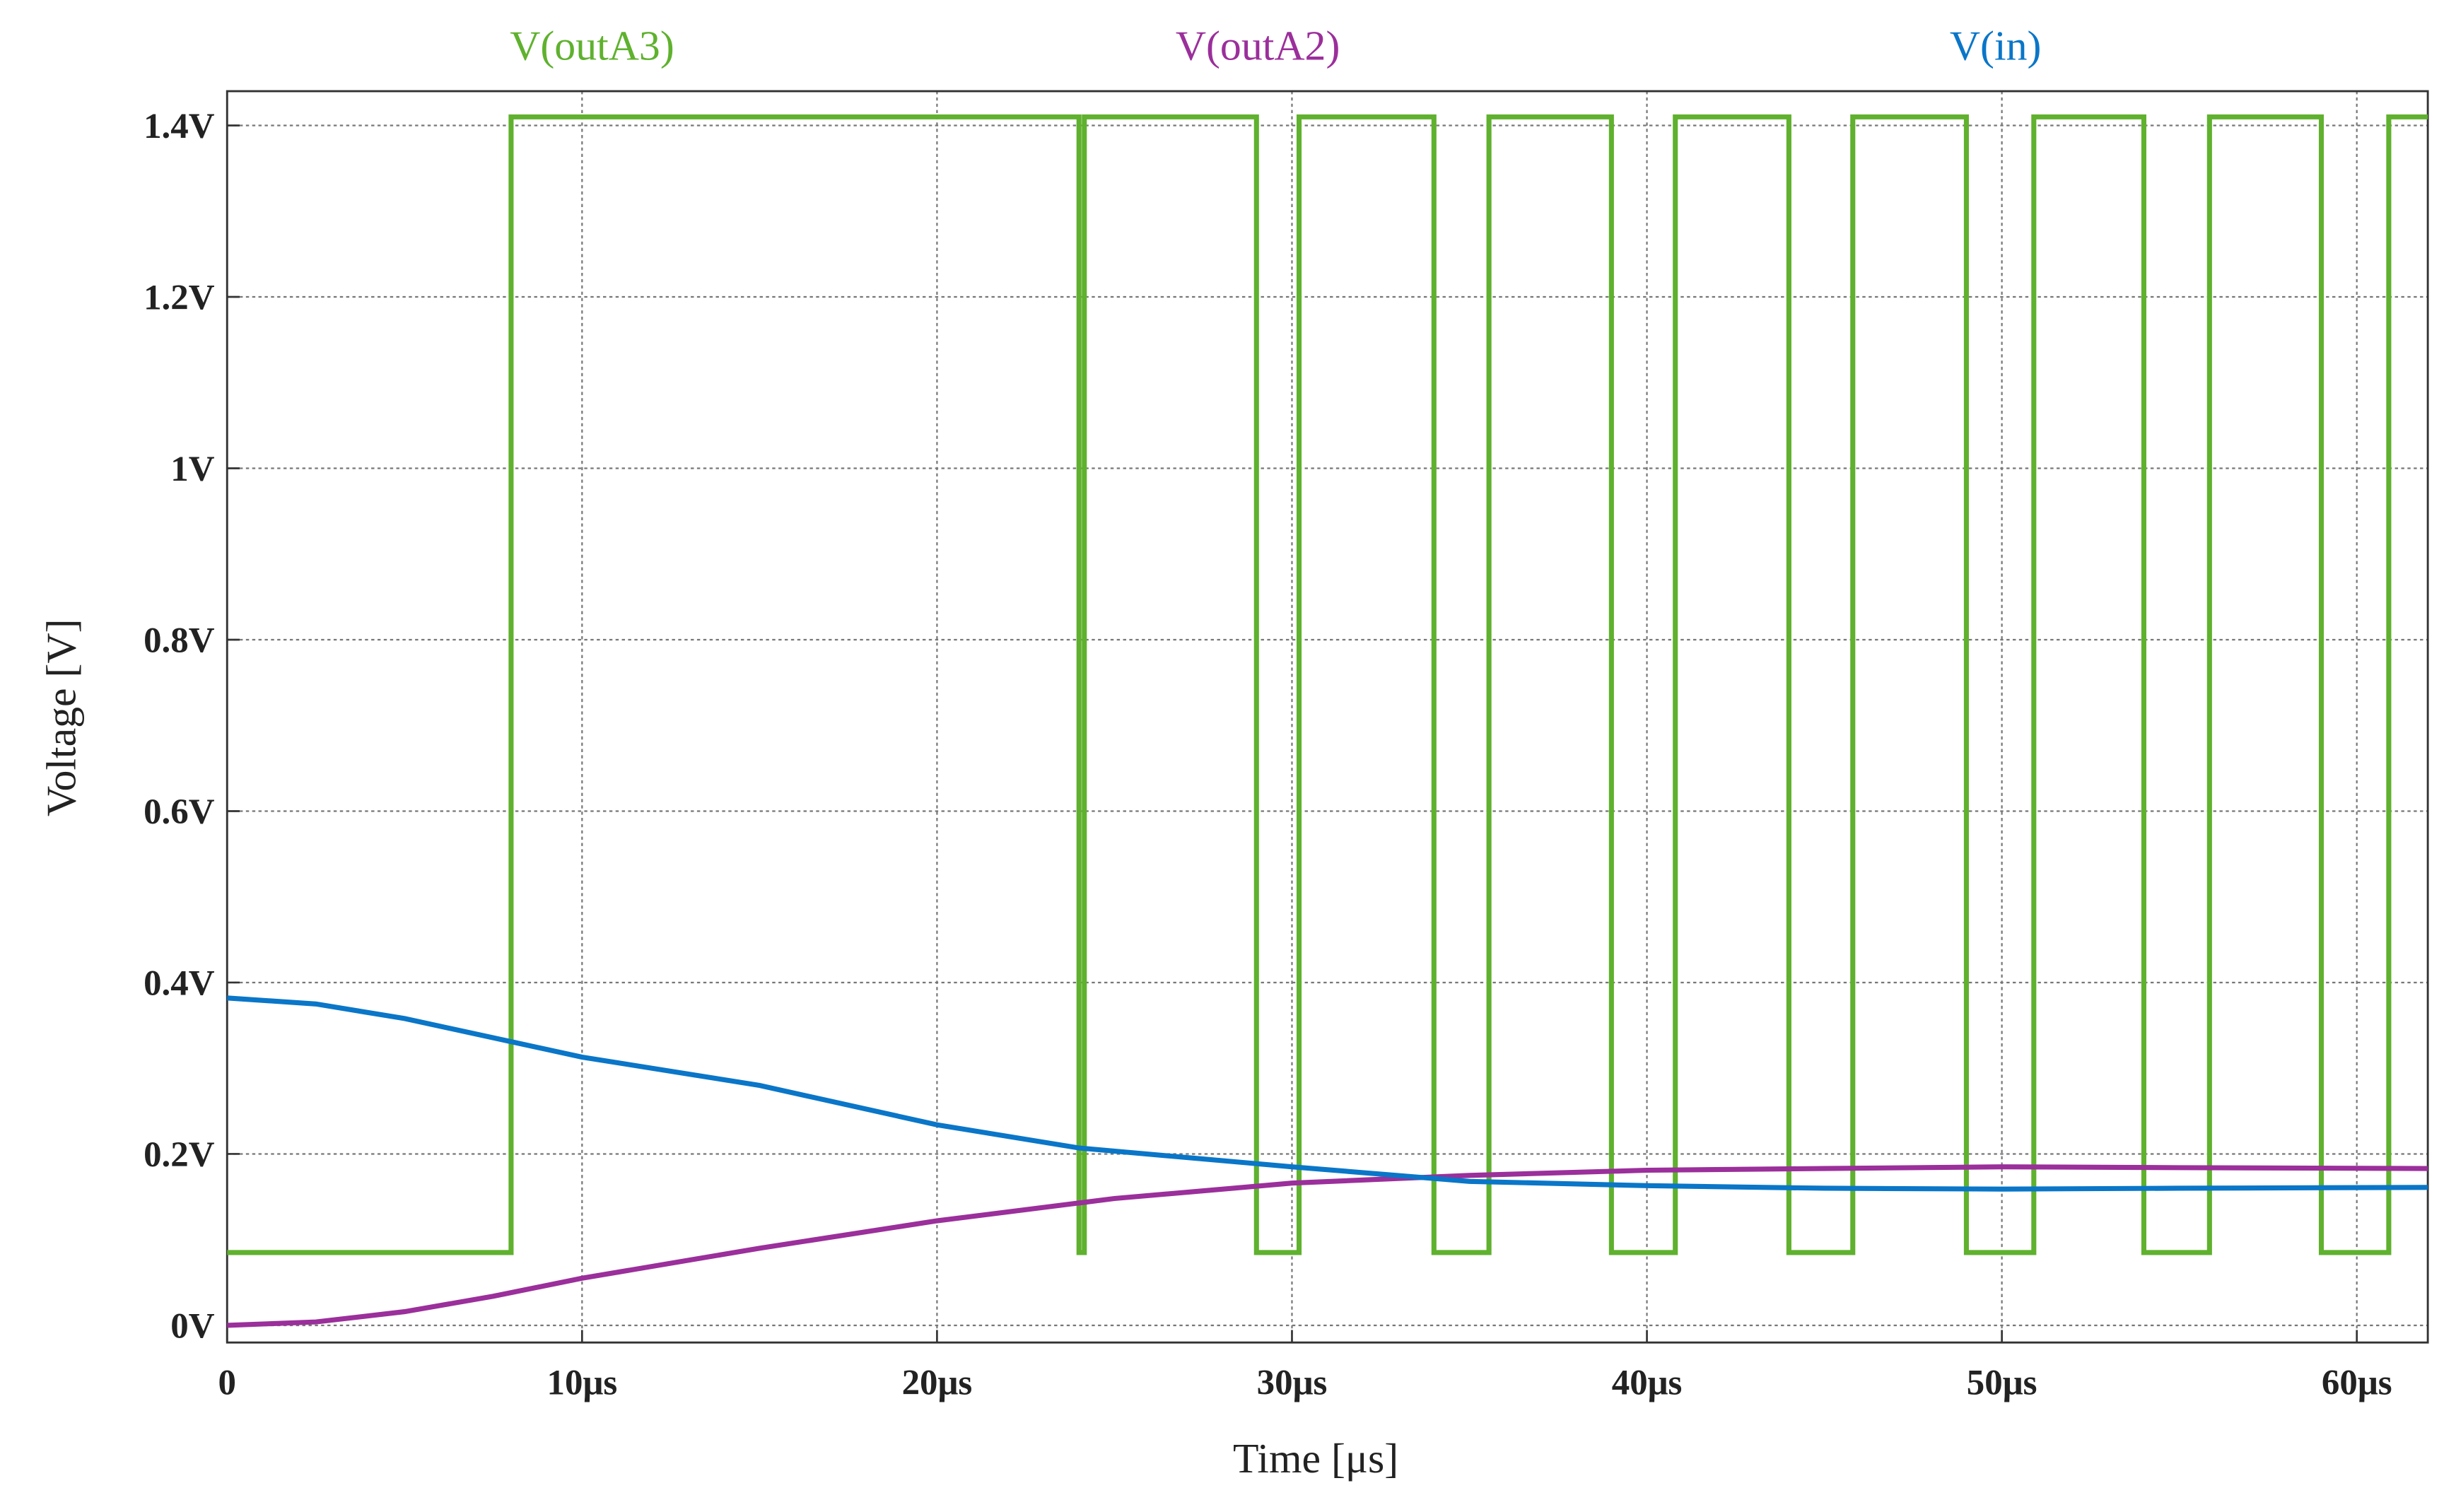  I want to click on x-tick-label: 30μs, so click(1292, 1382).